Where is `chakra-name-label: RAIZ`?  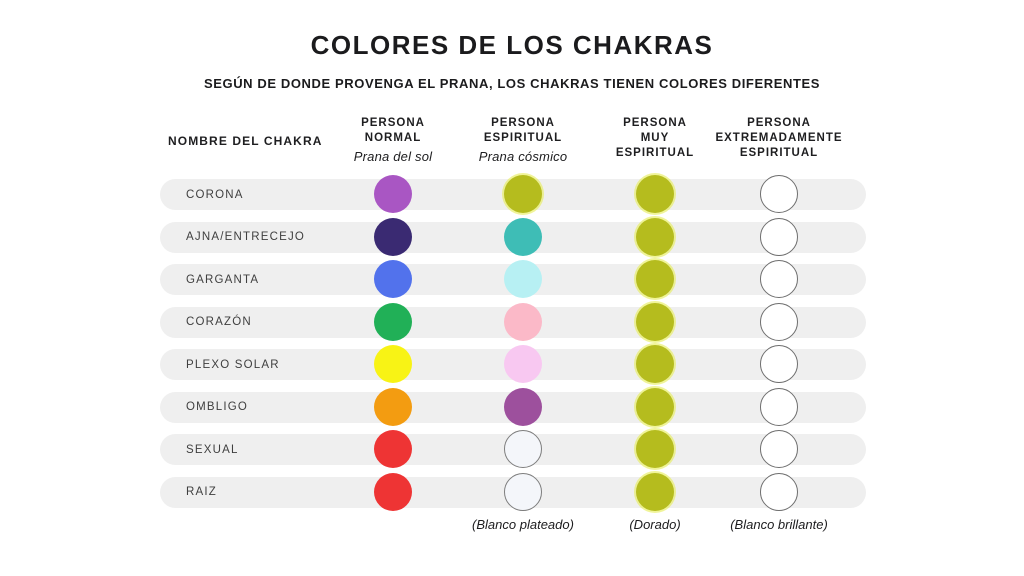
chakra-name-label: RAIZ is located at coordinates (201, 492).